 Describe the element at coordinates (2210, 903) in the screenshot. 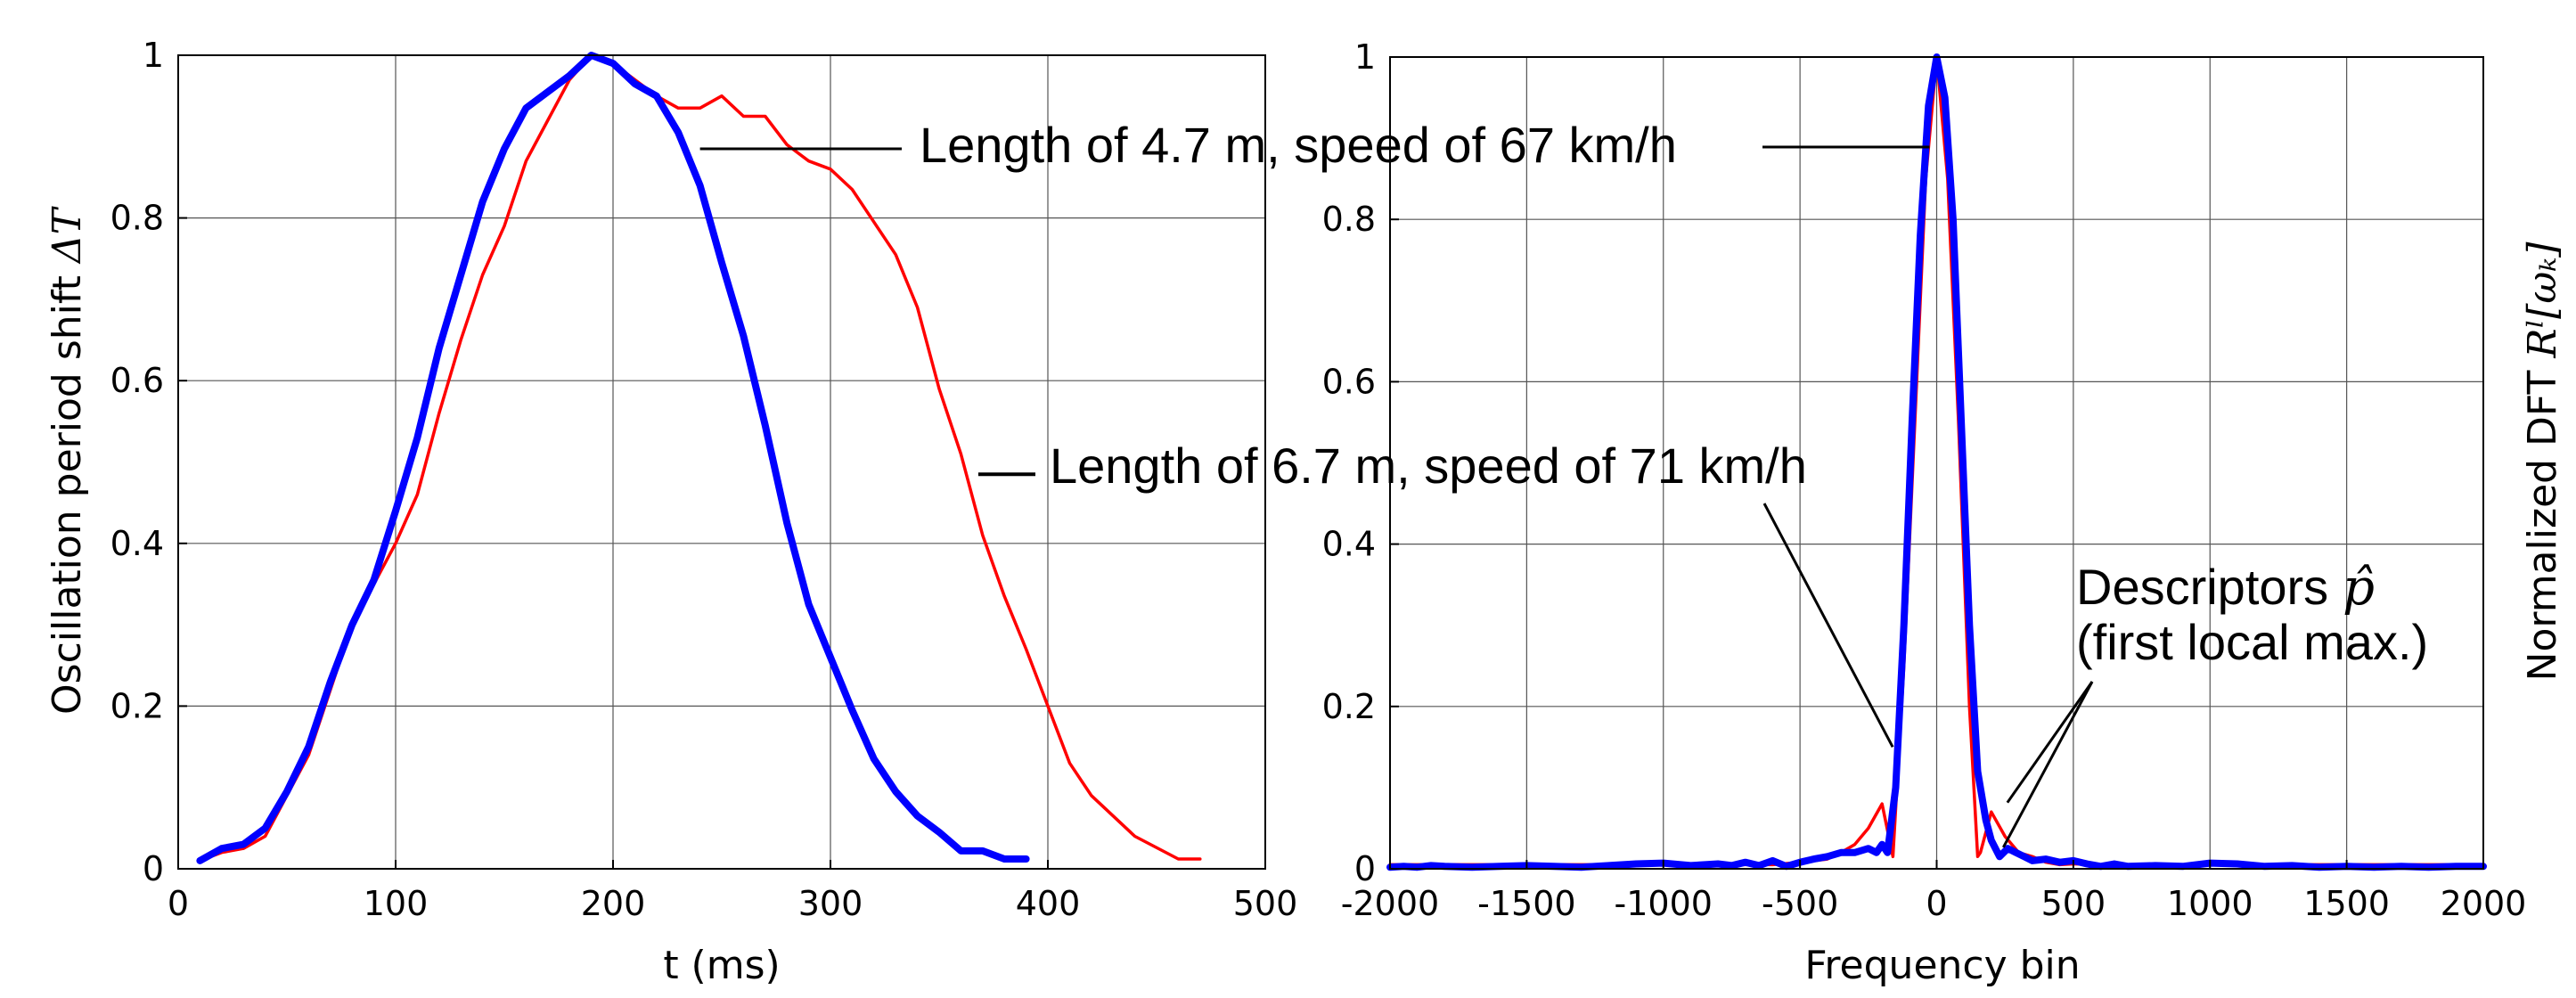

I see `x-tick-label: 1000` at that location.